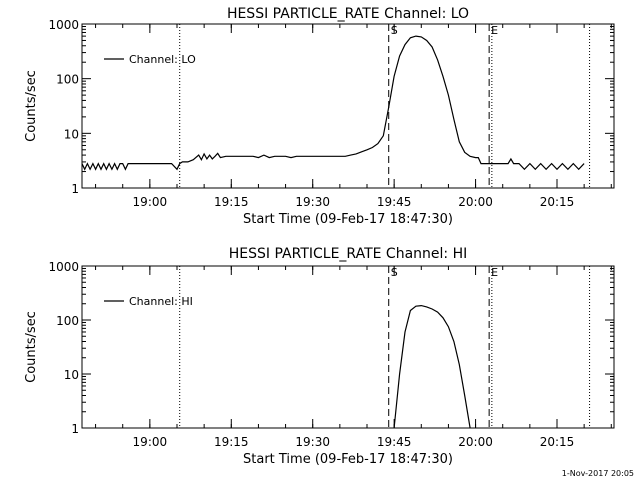 This screenshot has width=640, height=480. I want to click on chart2-y-axis-label: Counts/sec, so click(31, 347).